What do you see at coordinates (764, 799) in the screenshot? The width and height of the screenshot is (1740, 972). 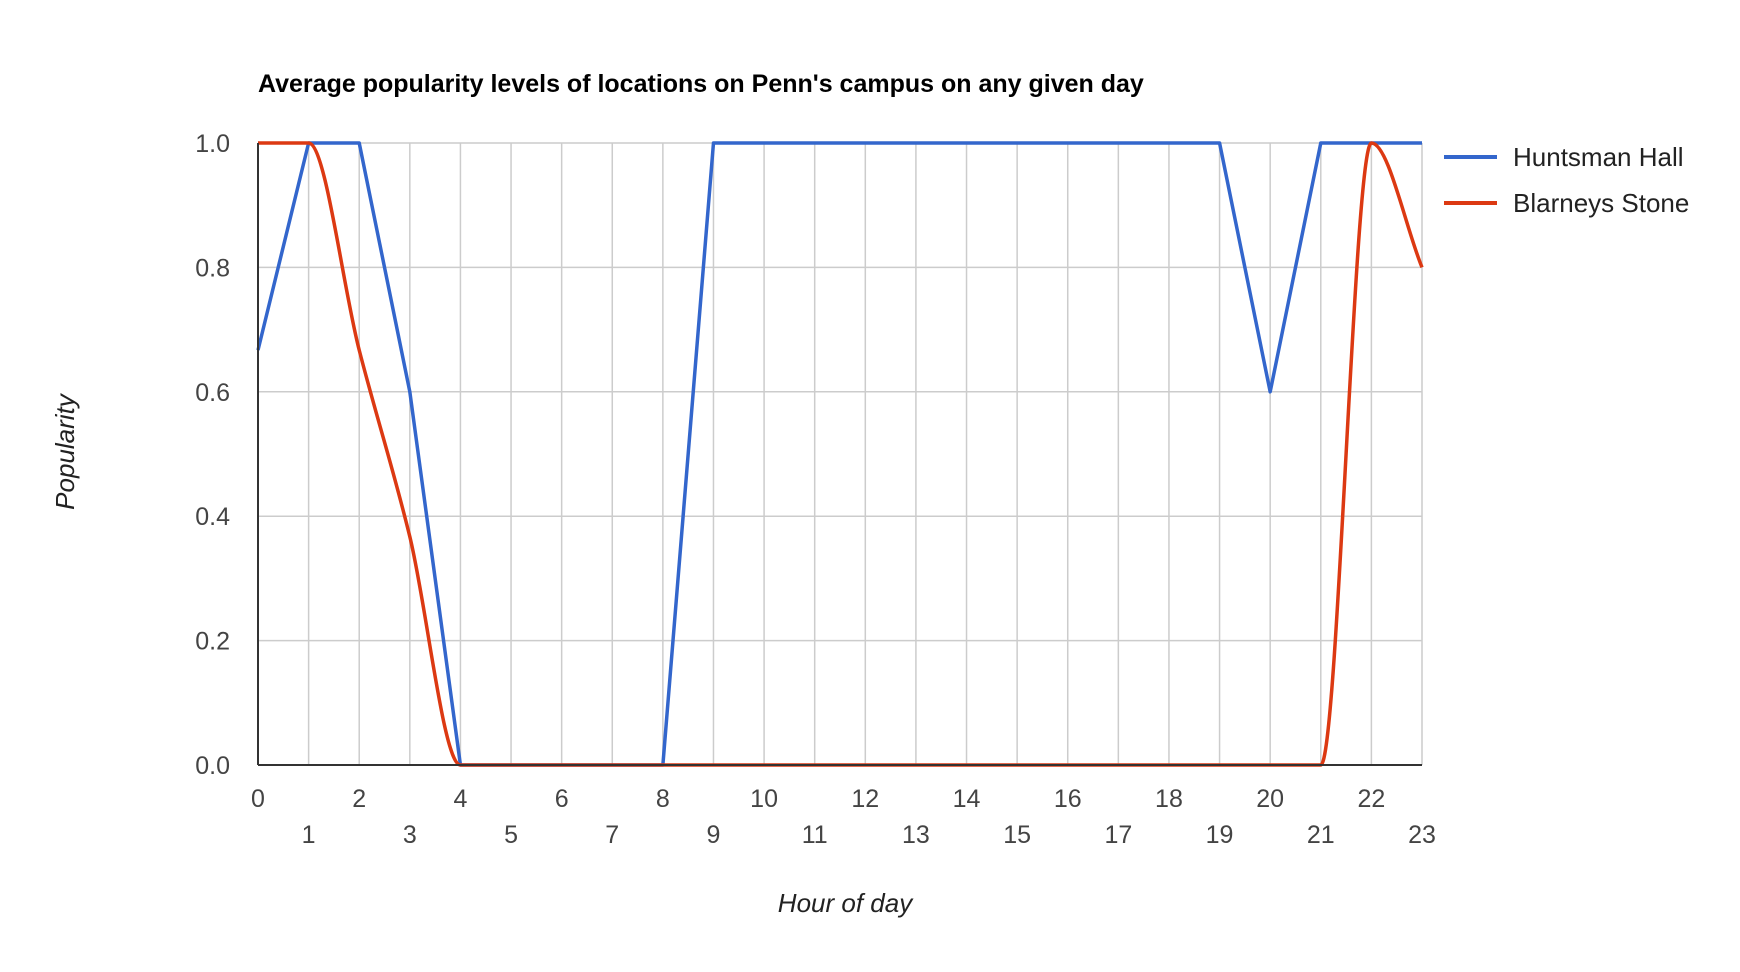 I see `x-tick-label: 10` at bounding box center [764, 799].